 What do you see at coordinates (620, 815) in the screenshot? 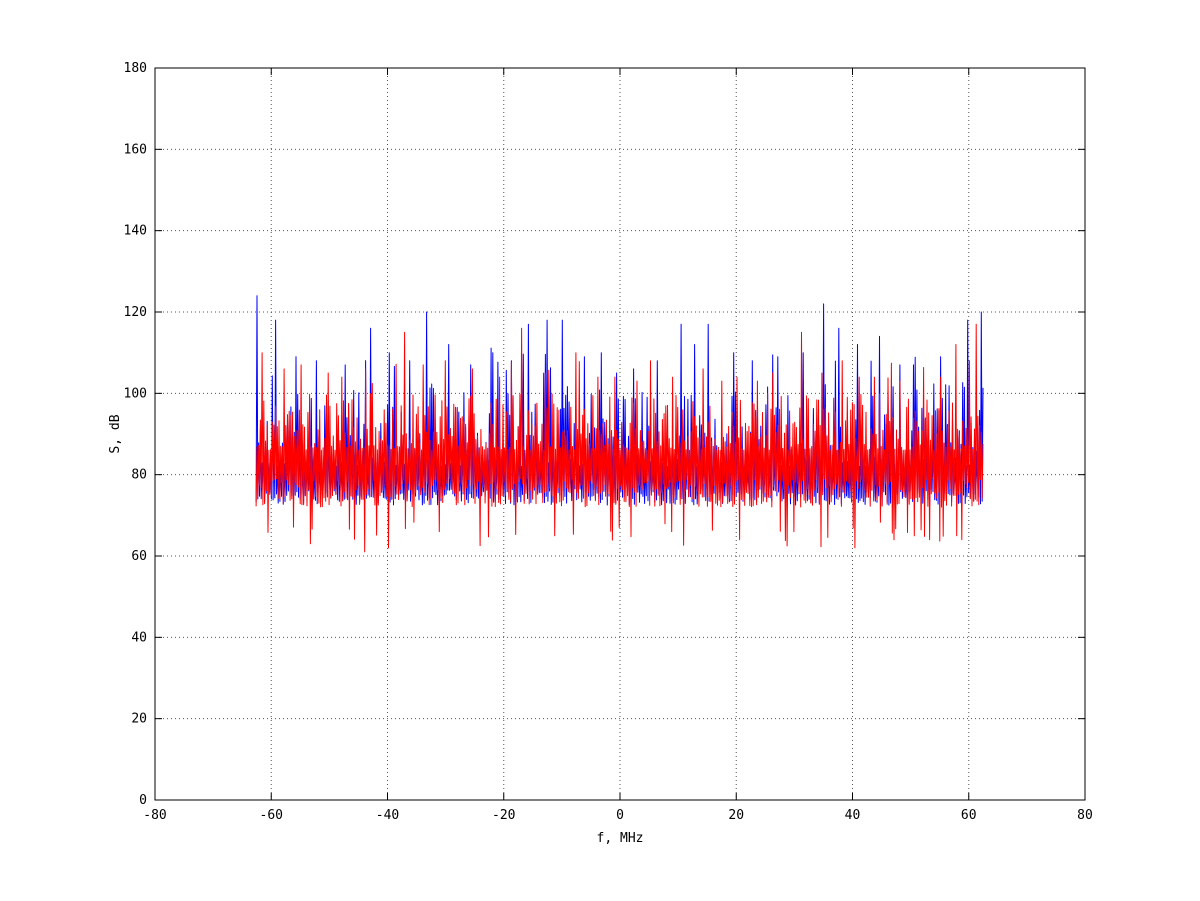
I see `x-tick-label: 0` at bounding box center [620, 815].